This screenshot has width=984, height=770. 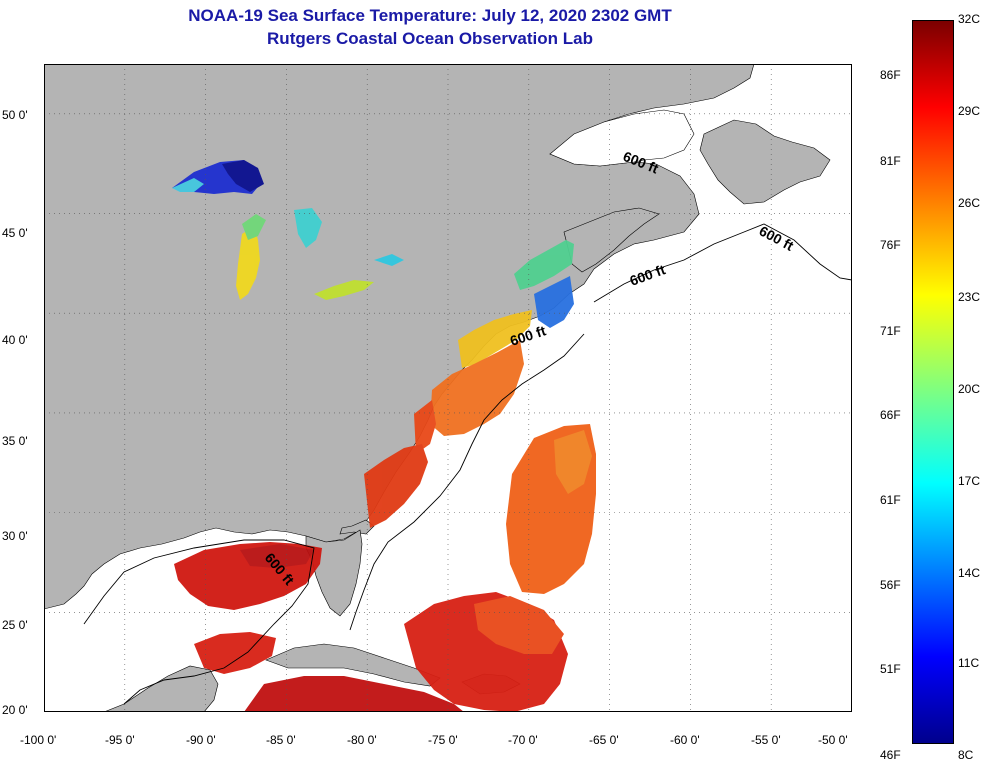 I want to click on fahrenheit-label: 56F, so click(x=890, y=585).